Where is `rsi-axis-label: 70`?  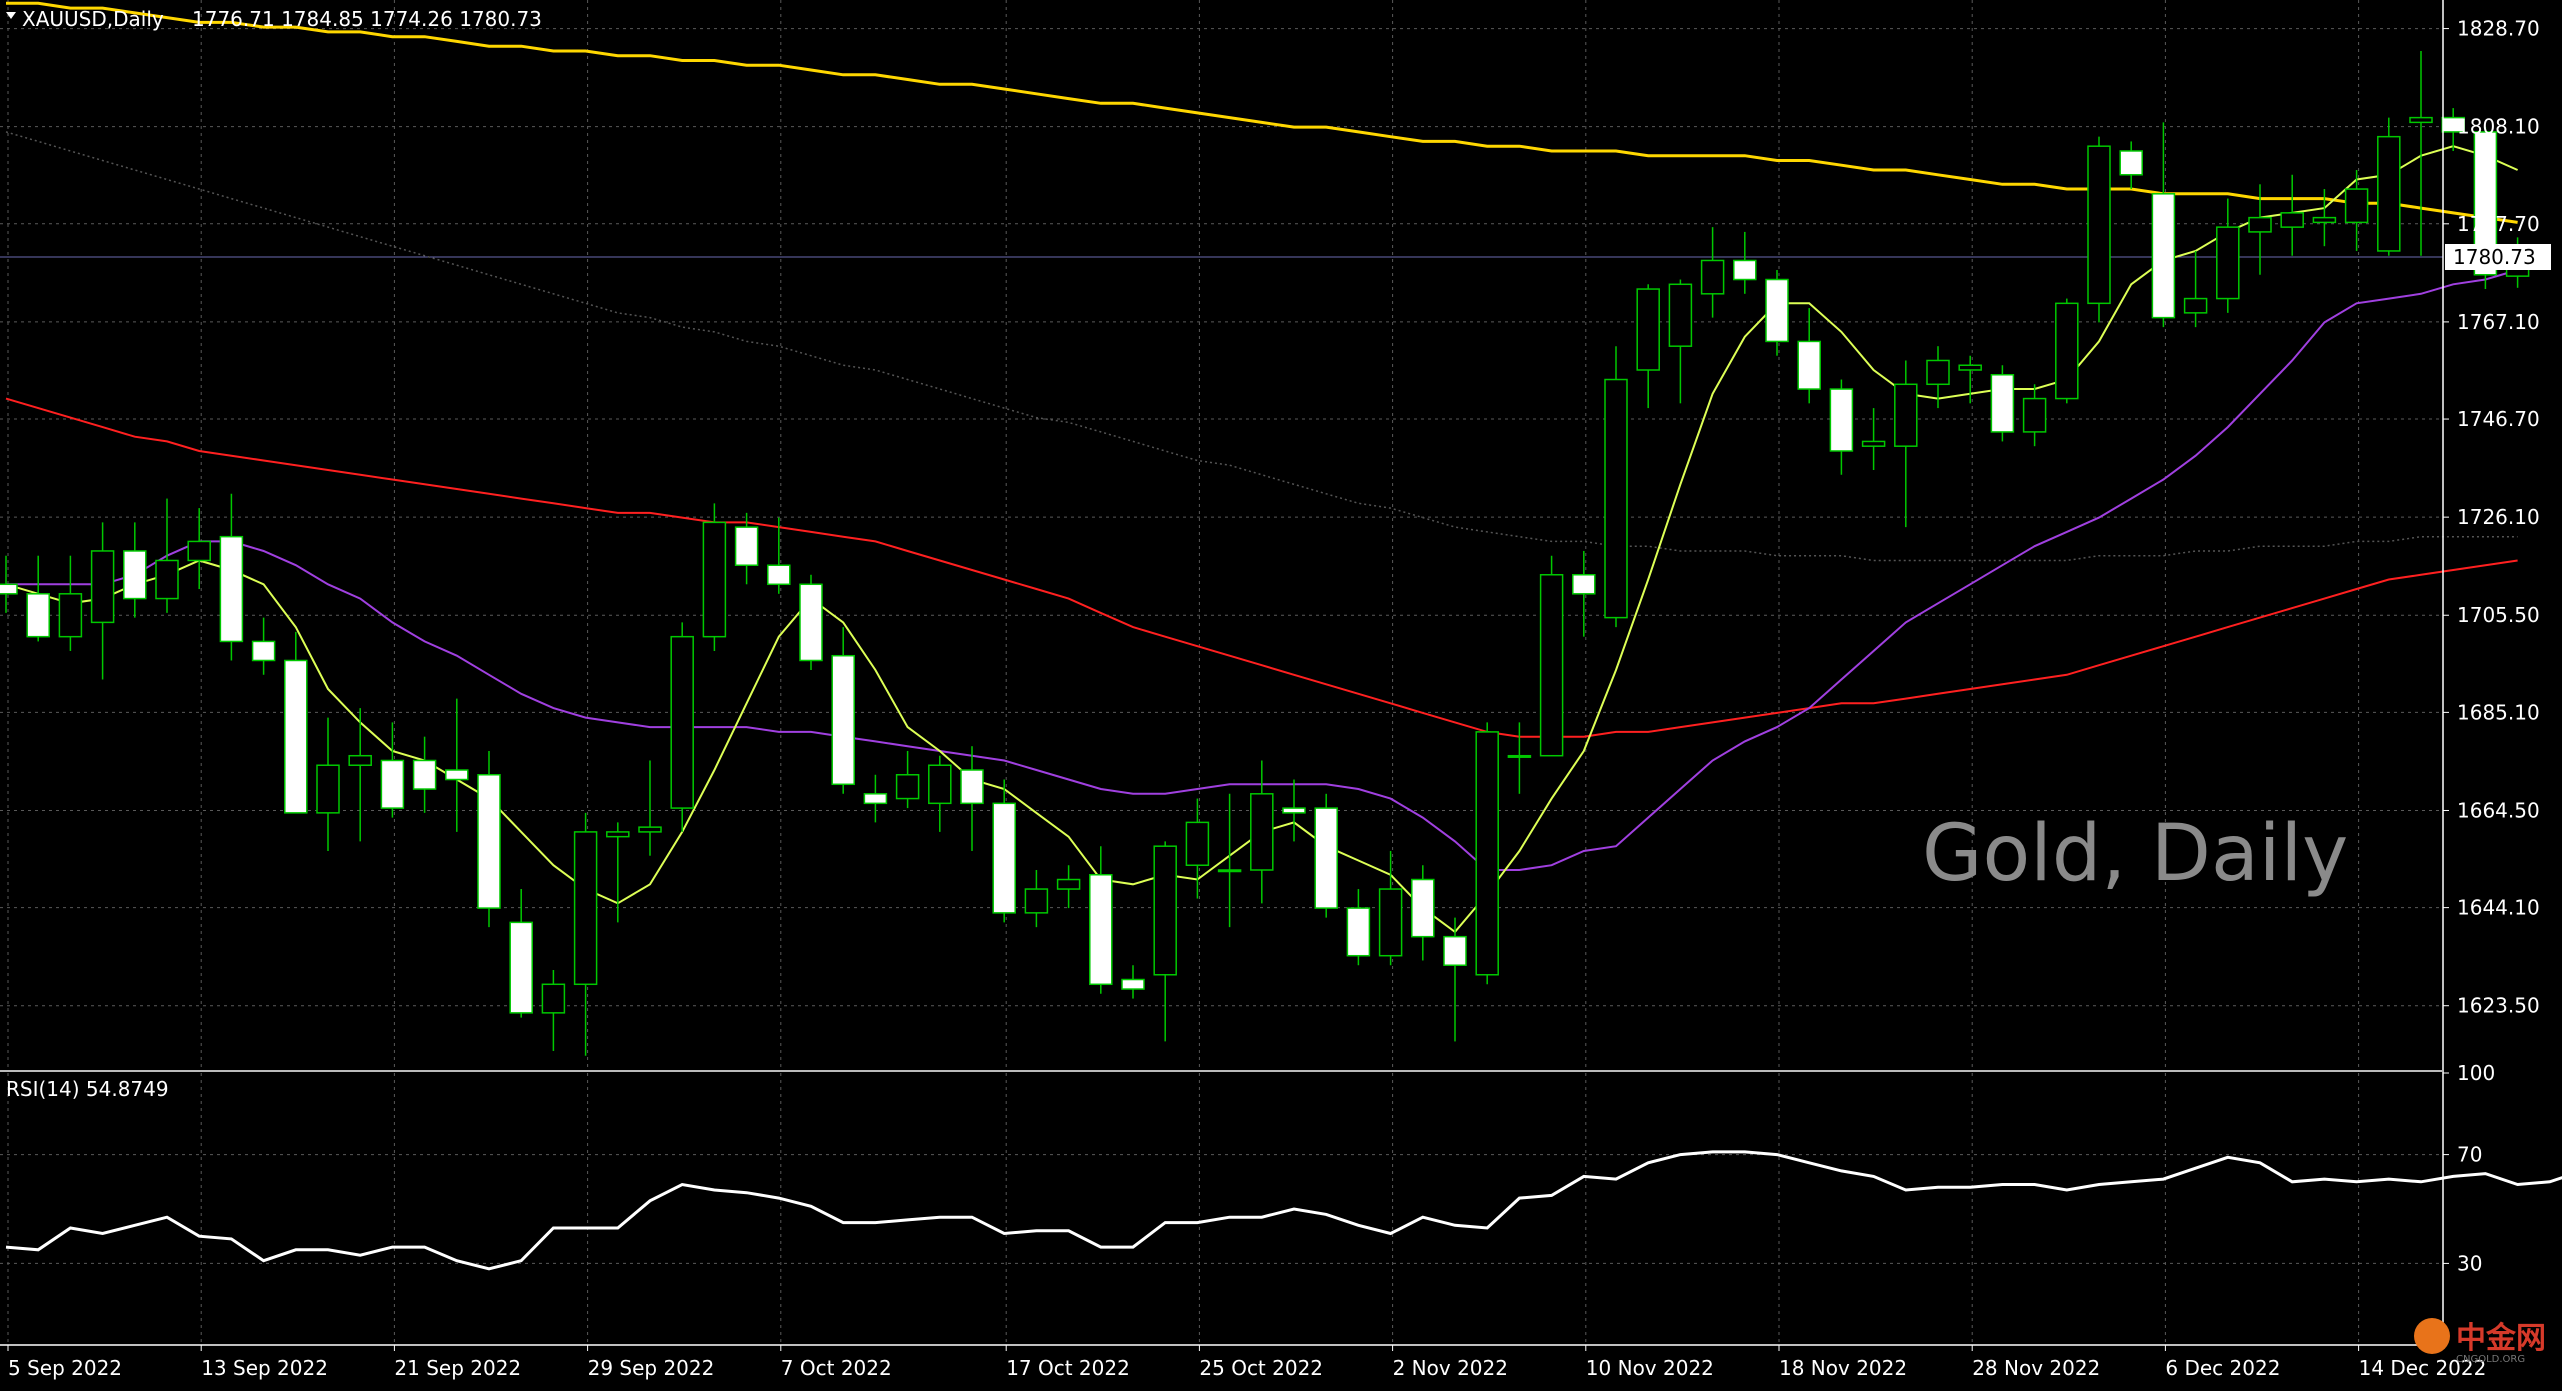 rsi-axis-label: 70 is located at coordinates (2469, 1155).